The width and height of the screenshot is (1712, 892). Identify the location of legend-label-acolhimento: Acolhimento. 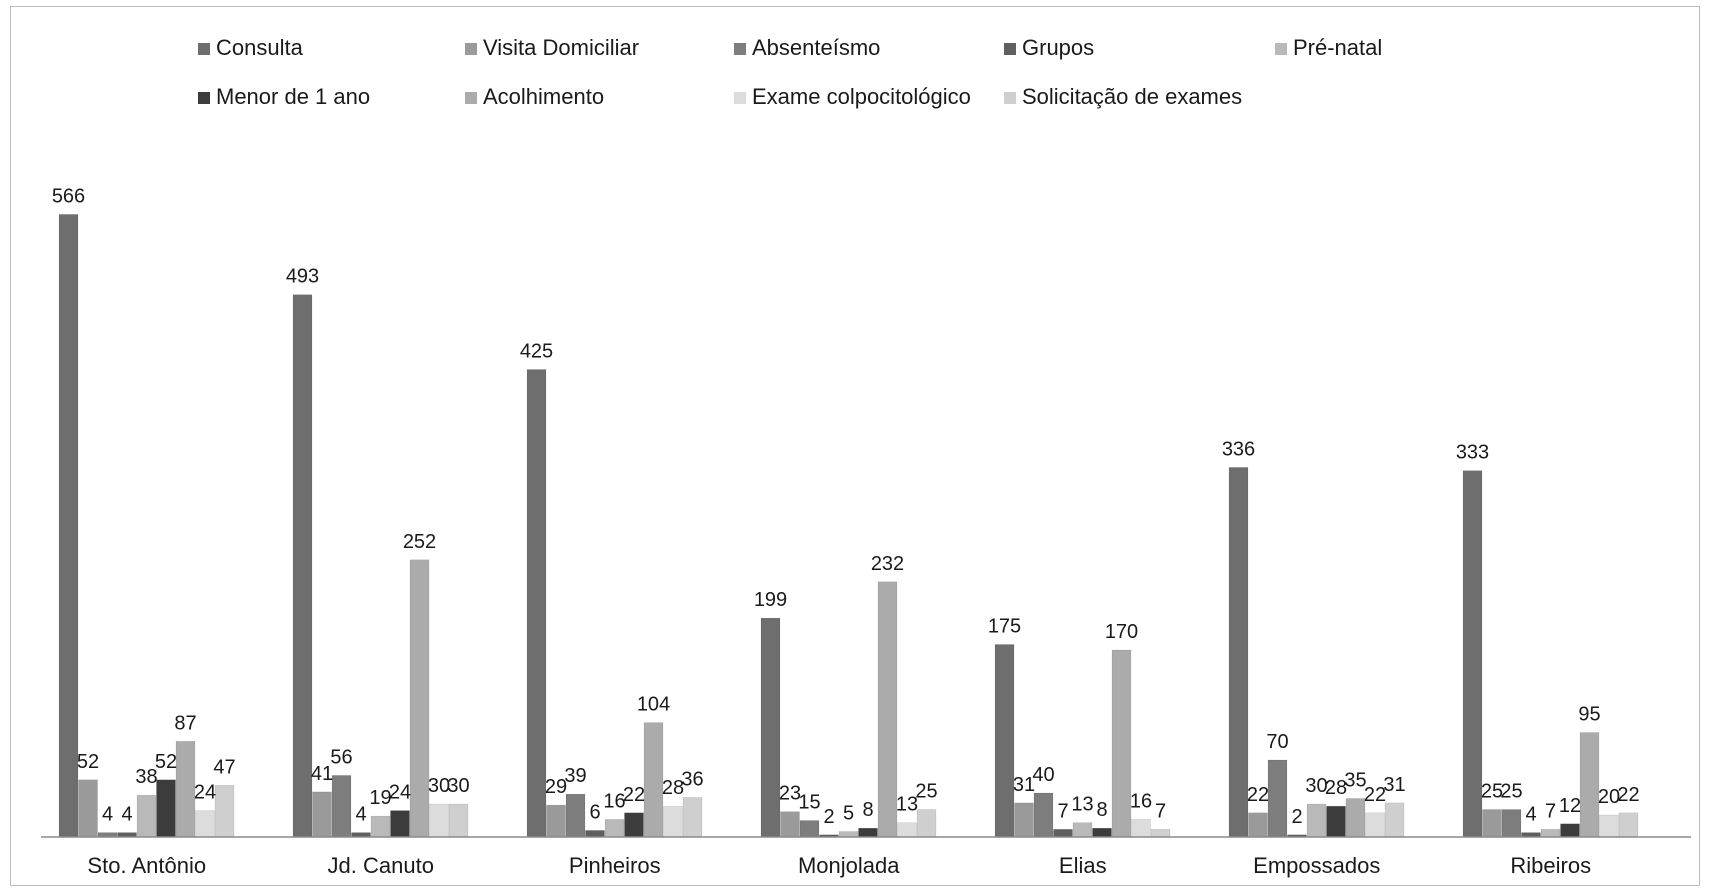
(543, 96).